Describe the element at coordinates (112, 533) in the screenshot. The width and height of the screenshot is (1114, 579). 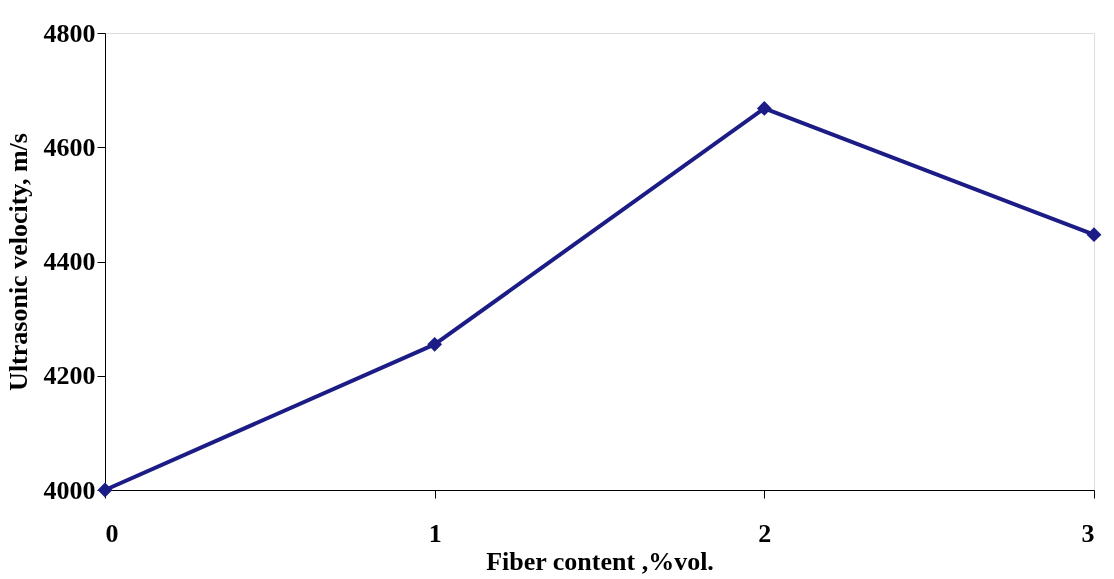
I see `x-tick-label: 0` at that location.